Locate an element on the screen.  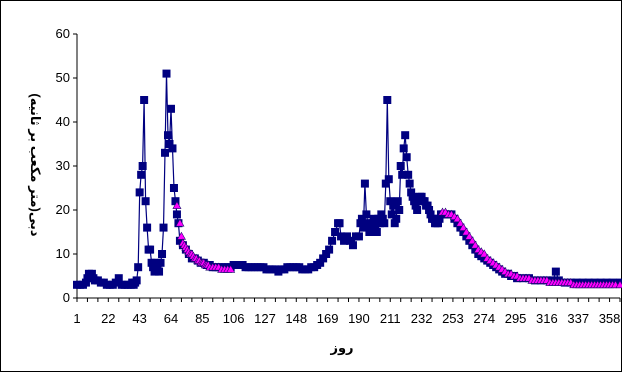
x-tick-label: 43 is located at coordinates (139, 318).